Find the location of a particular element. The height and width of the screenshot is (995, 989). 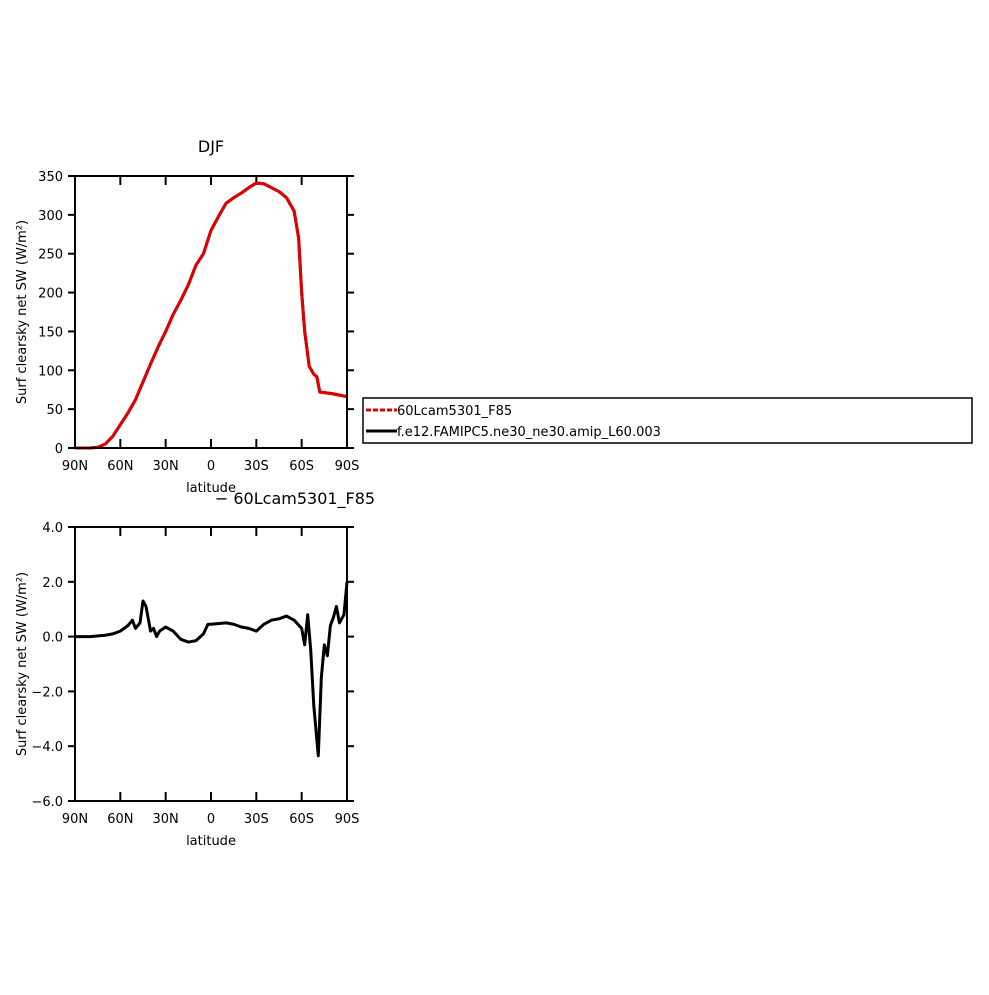

y-tick-label: 300 is located at coordinates (50, 216).